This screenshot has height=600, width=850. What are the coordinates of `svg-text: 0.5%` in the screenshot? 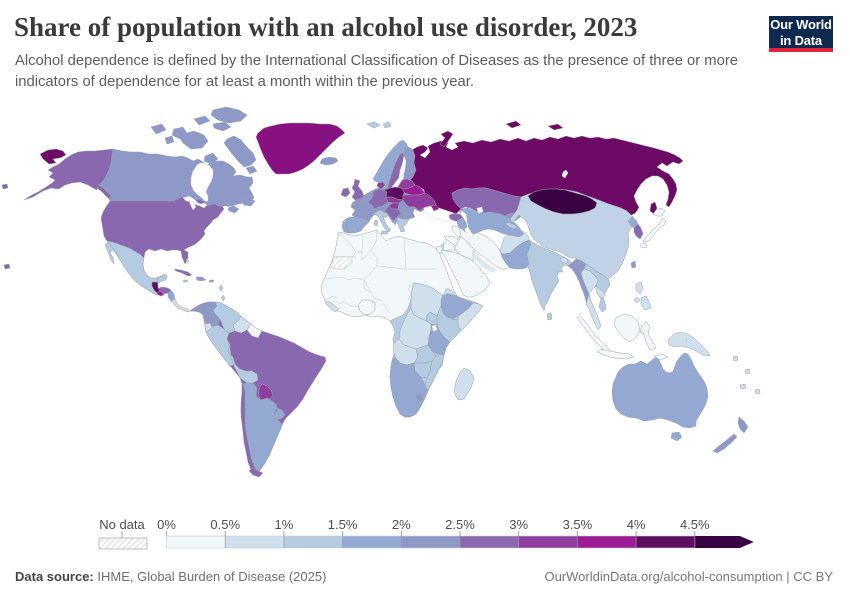 It's located at (225, 524).